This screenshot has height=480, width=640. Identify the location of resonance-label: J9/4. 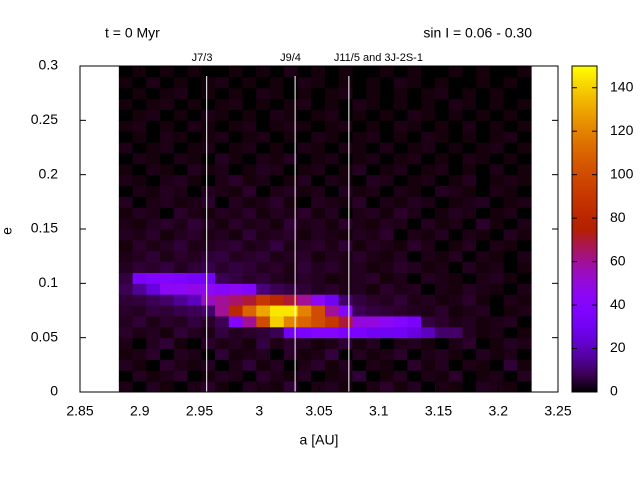
(290, 58).